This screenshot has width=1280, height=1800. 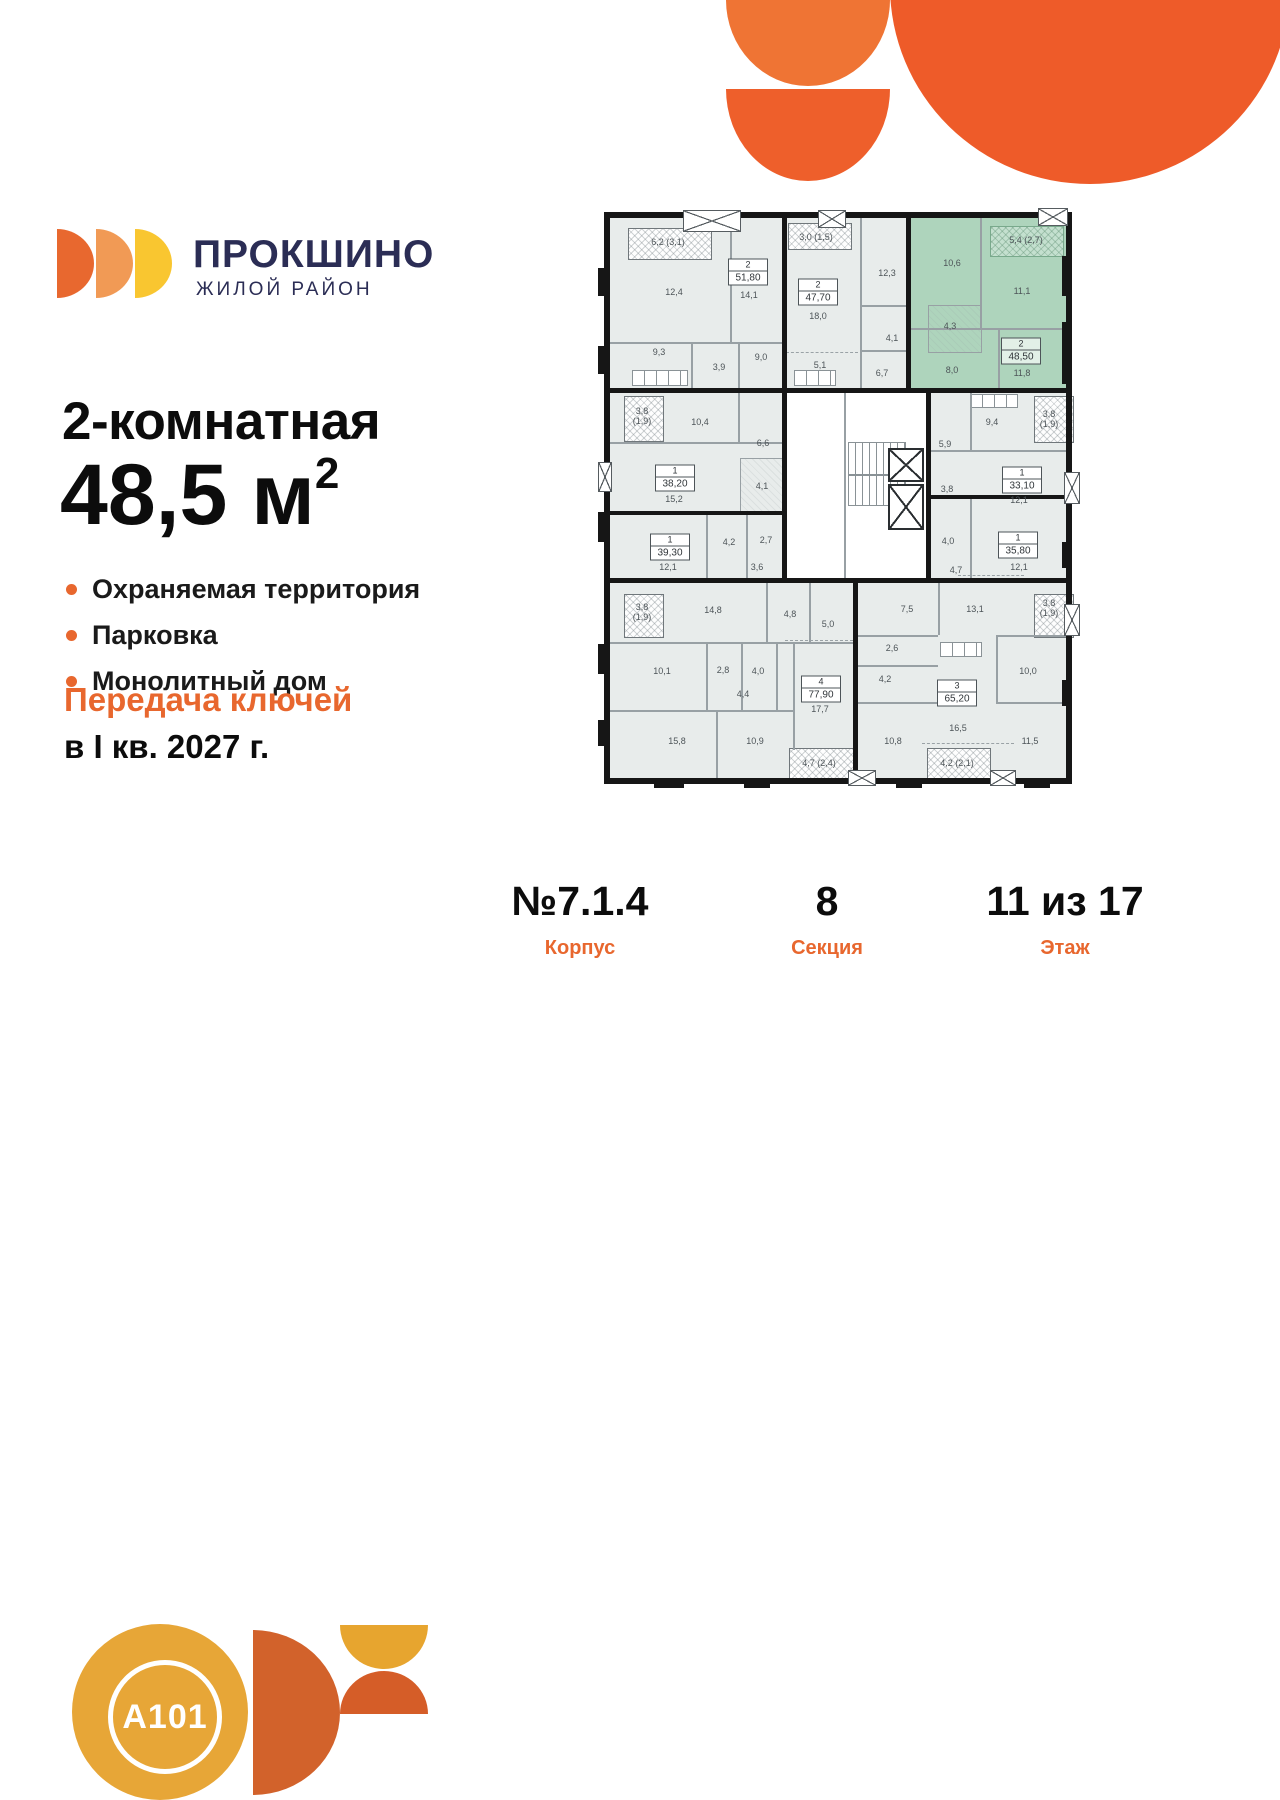 What do you see at coordinates (821, 683) in the screenshot?
I see `apartment-rooms-count: 4` at bounding box center [821, 683].